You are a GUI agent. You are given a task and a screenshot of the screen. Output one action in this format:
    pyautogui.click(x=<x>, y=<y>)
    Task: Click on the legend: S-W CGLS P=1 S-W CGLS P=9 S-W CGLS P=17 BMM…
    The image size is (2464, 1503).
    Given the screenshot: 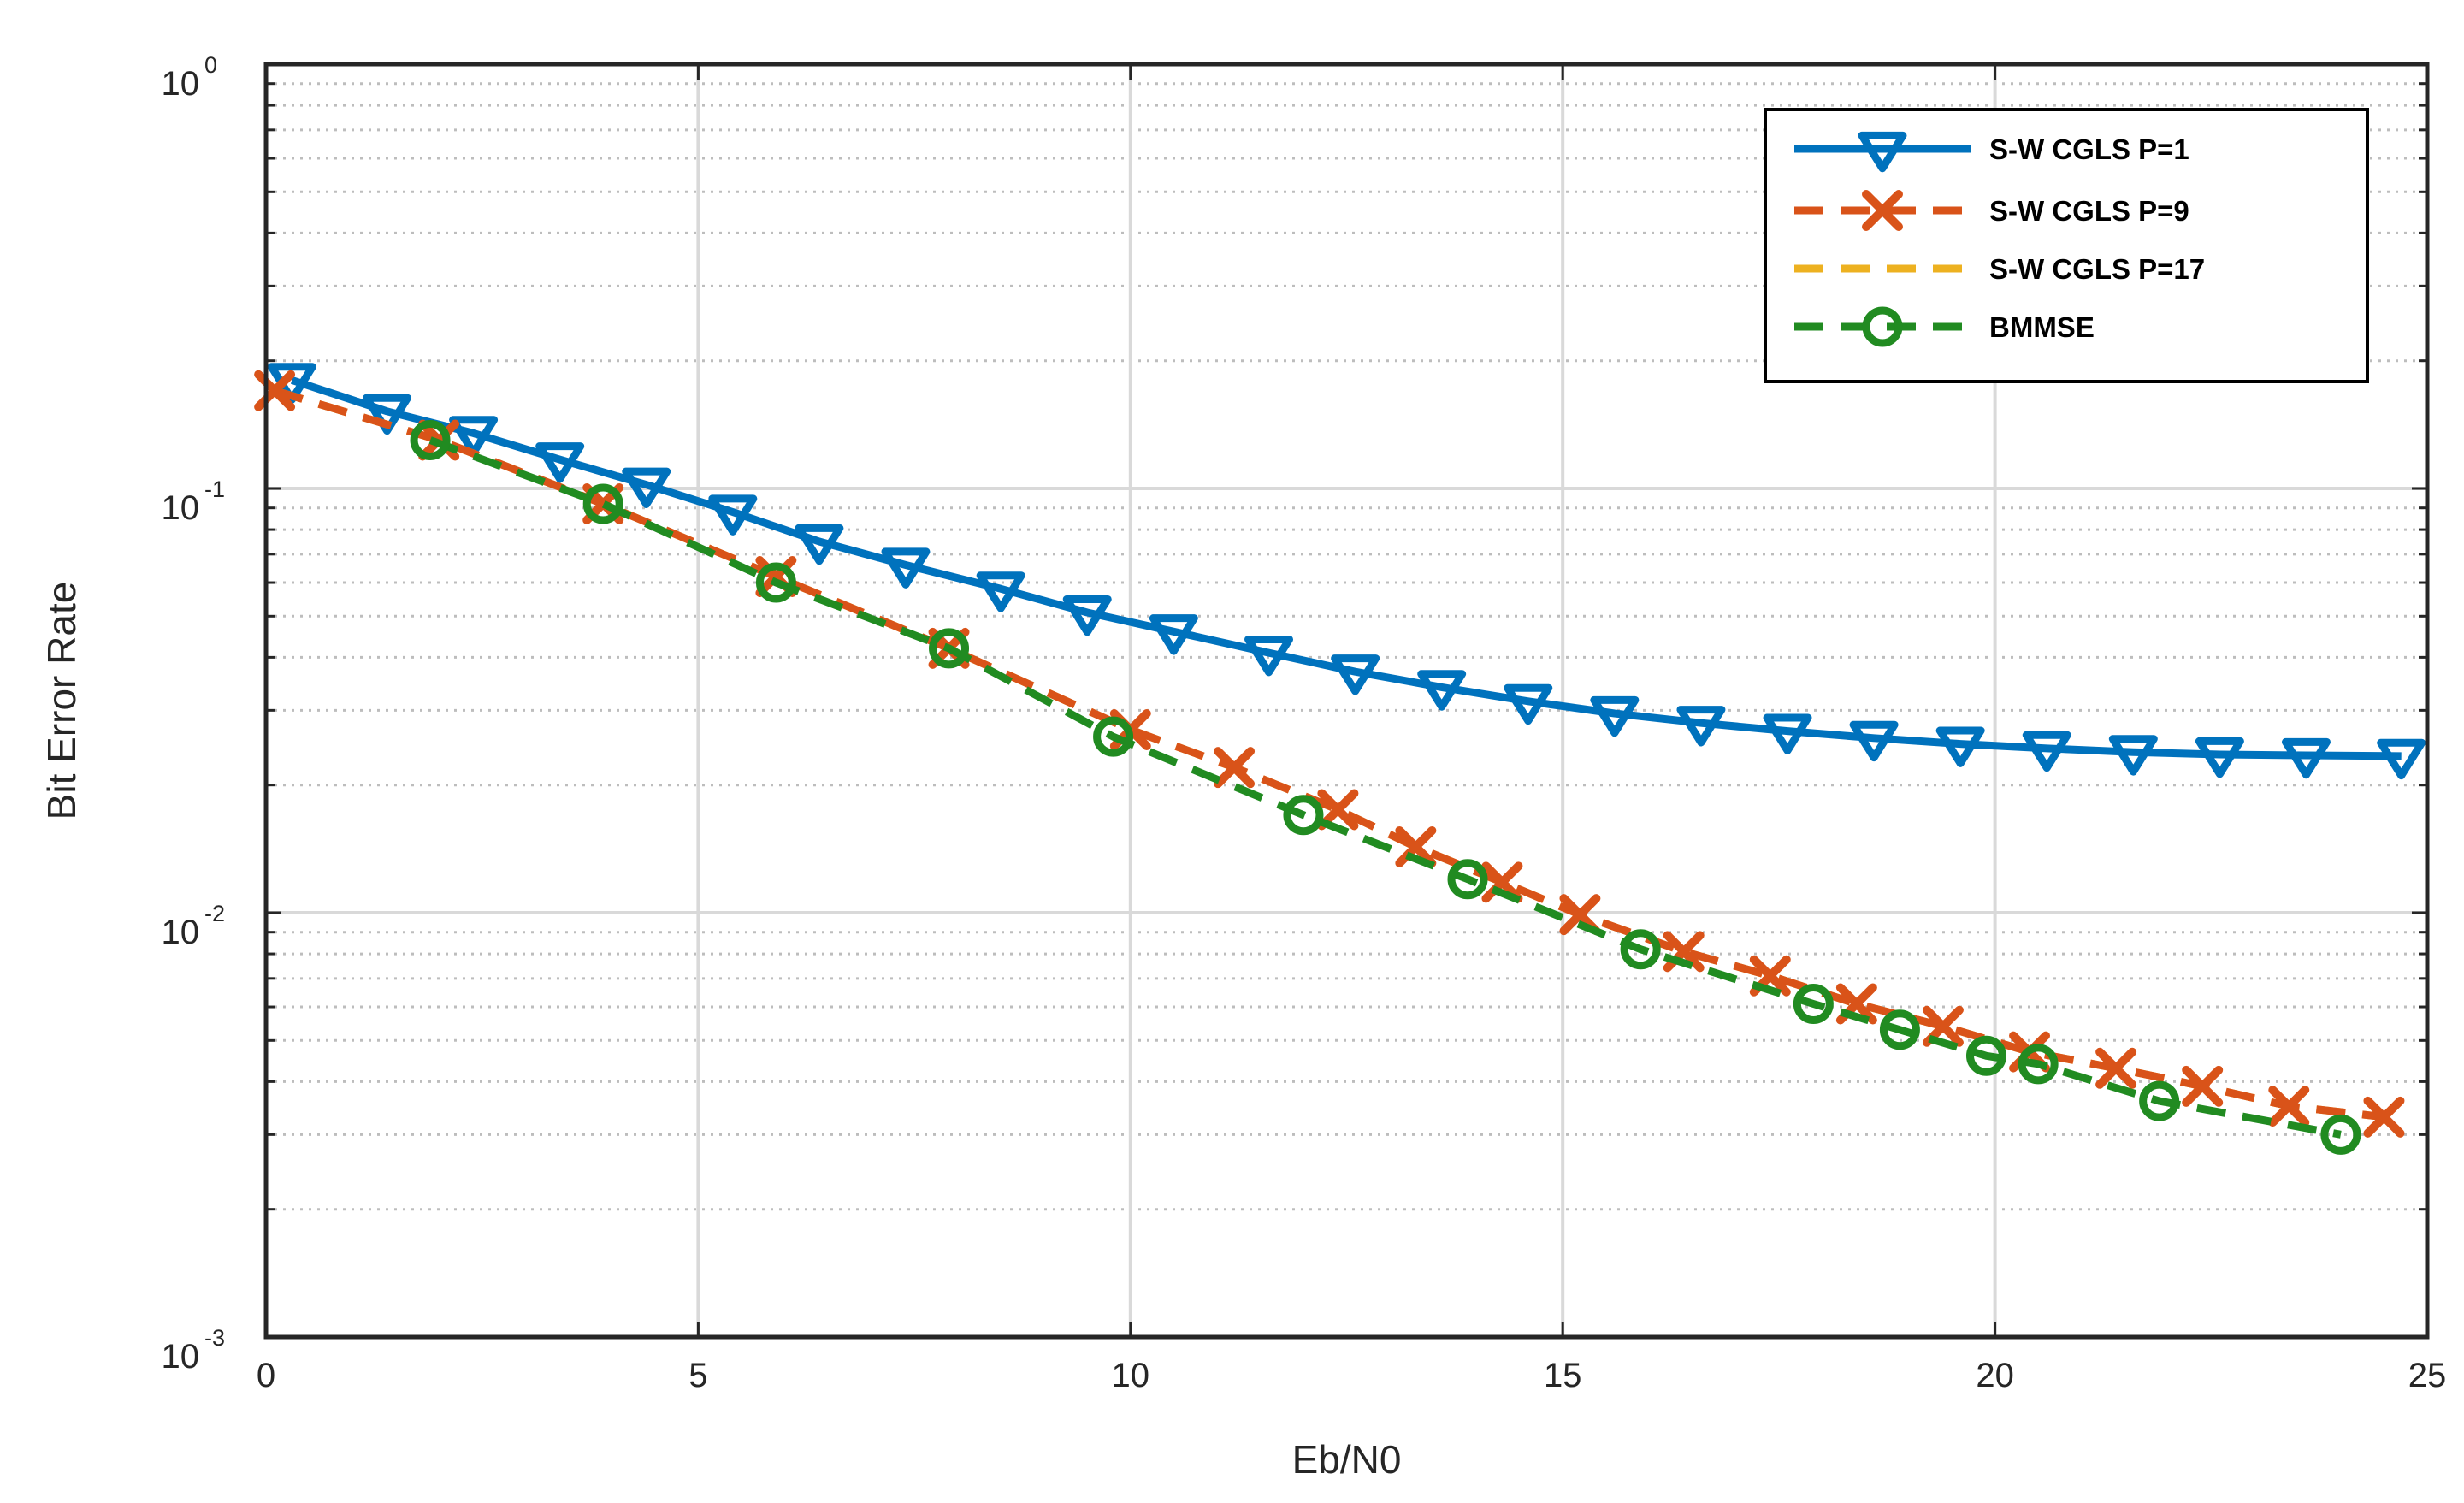 What is the action you would take?
    pyautogui.click(x=2066, y=246)
    